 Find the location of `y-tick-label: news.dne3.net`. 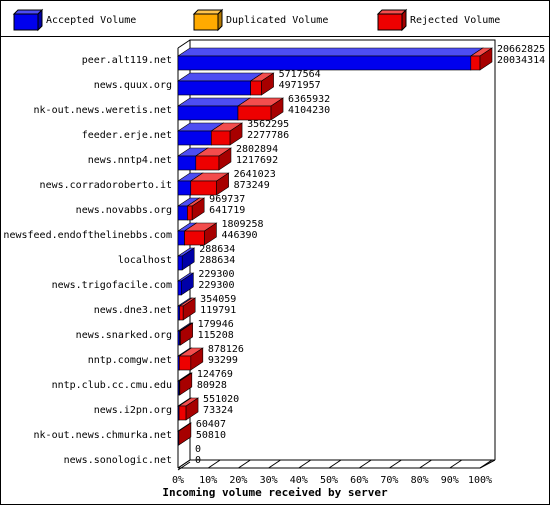

y-tick-label: news.dne3.net is located at coordinates (133, 310).